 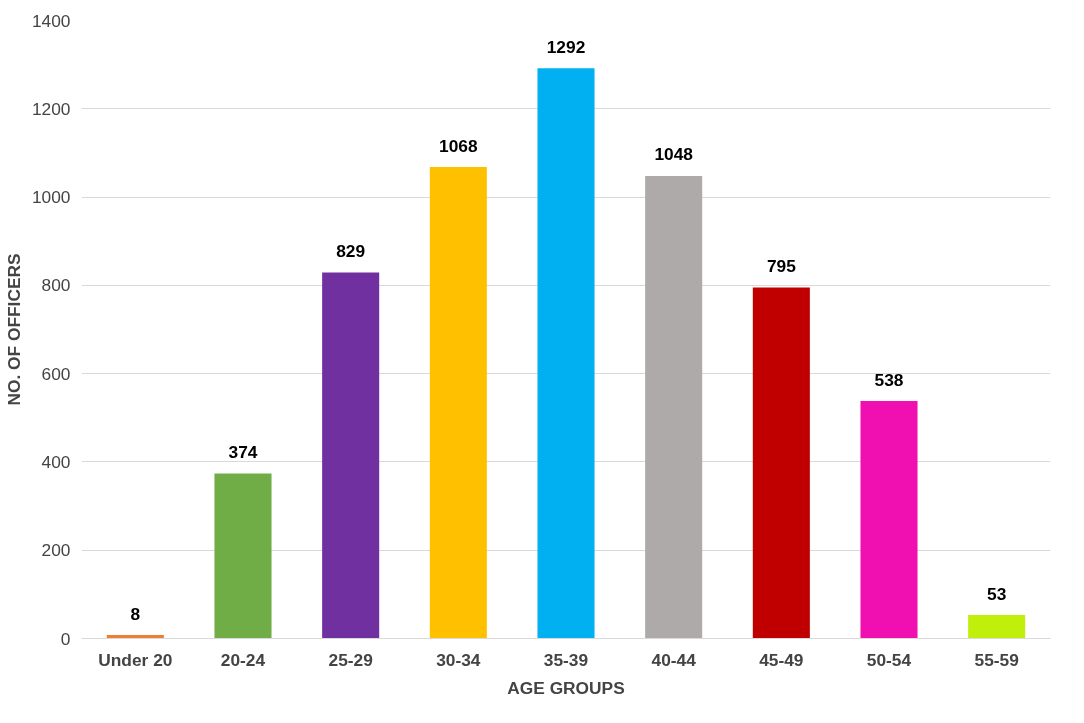 I want to click on y-tick-label: 800, so click(x=56, y=285).